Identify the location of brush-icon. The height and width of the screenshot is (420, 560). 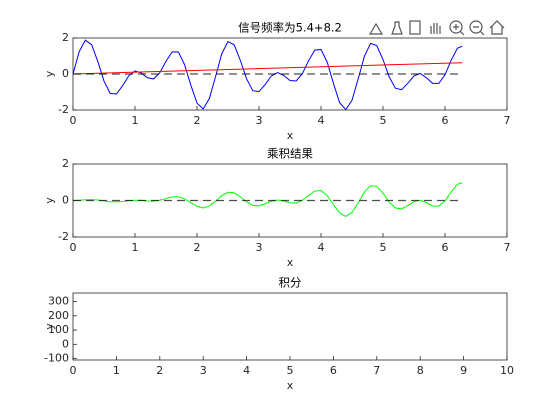
(376, 28).